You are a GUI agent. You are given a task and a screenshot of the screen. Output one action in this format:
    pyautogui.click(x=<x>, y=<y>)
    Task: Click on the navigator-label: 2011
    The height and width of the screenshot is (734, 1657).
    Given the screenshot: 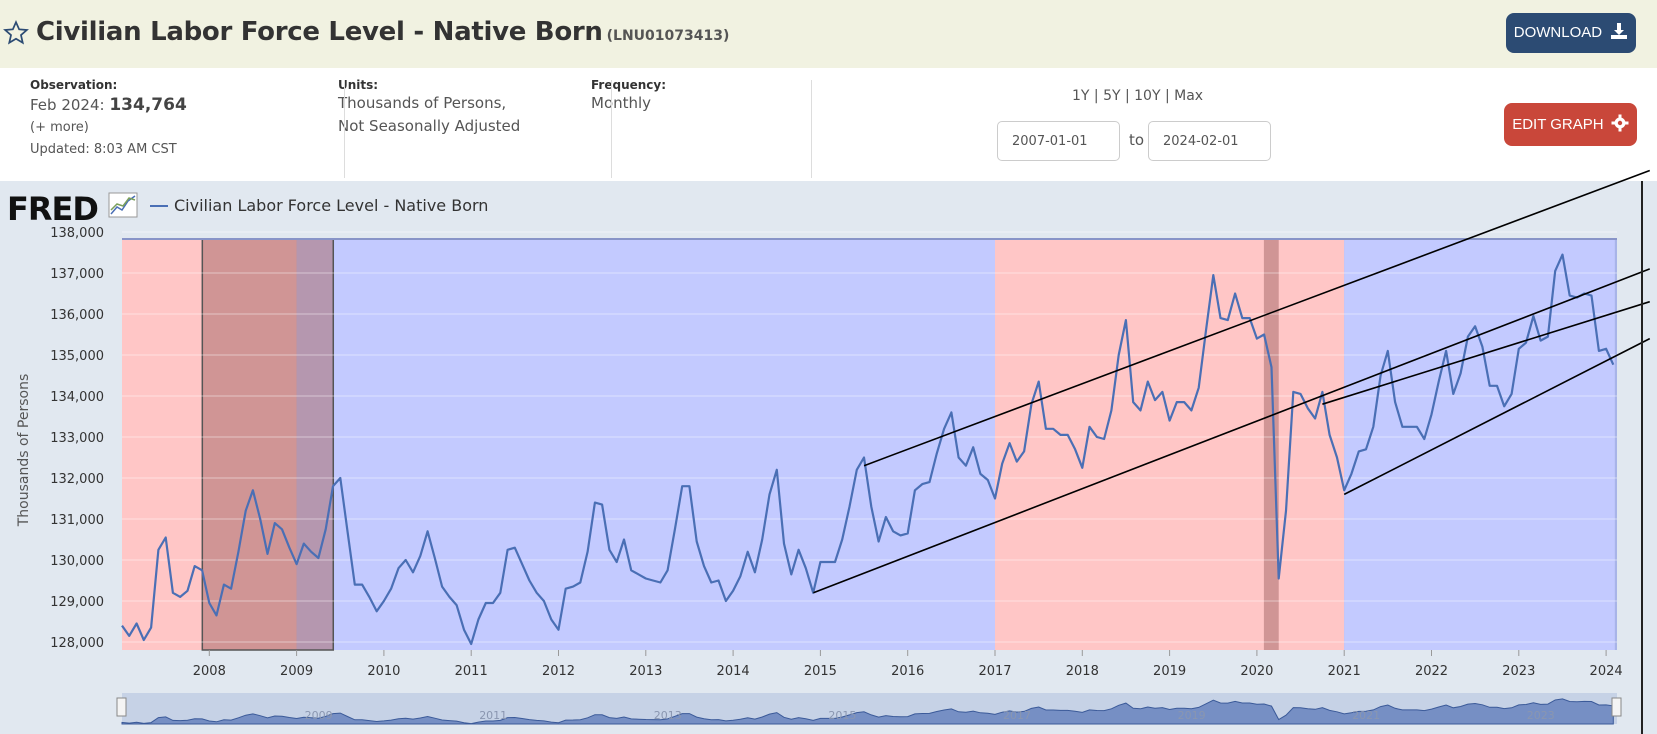 What is the action you would take?
    pyautogui.click(x=493, y=715)
    